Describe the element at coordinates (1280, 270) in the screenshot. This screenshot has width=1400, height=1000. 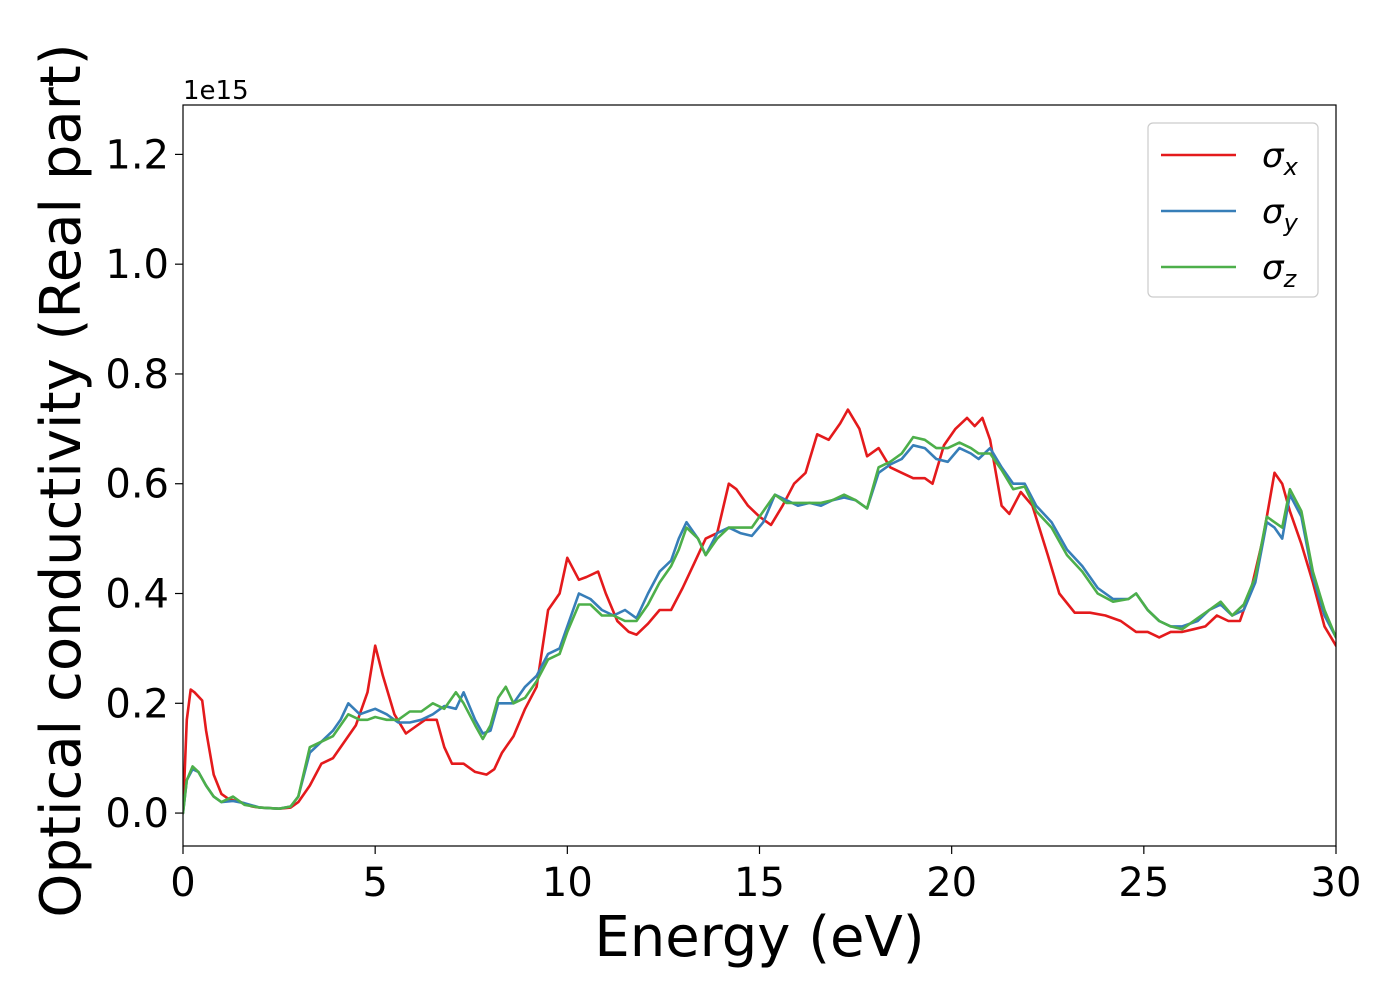
I see `legend-label-z: σz` at that location.